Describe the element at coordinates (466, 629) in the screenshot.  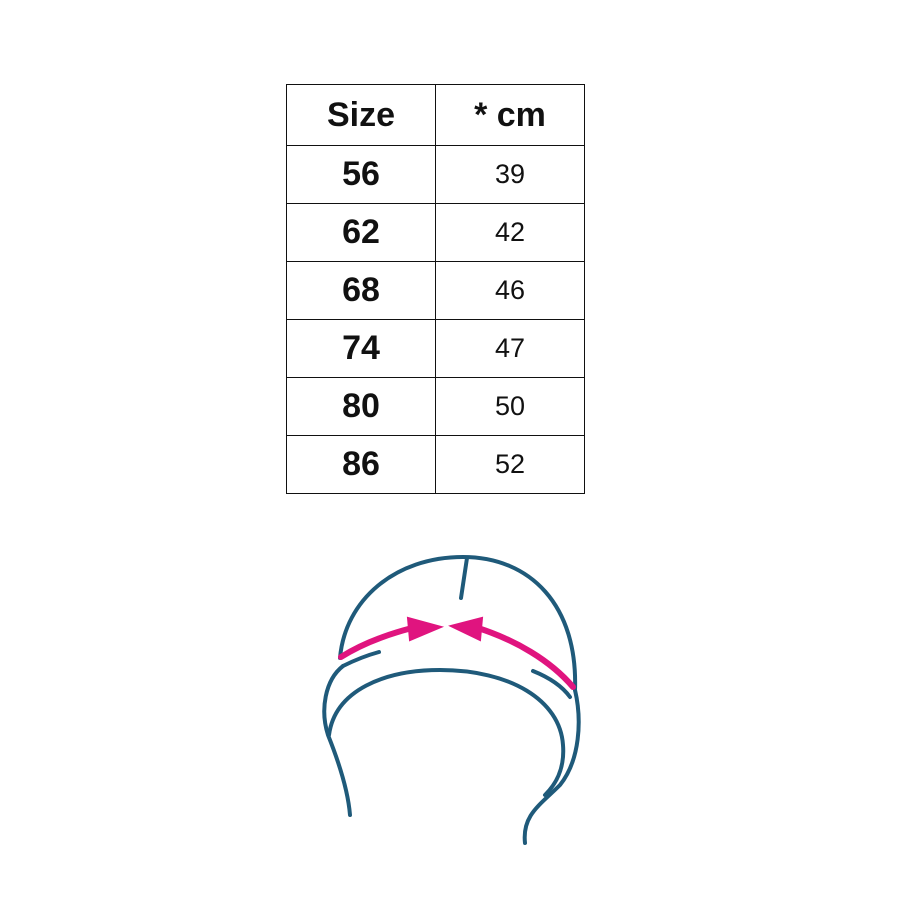
I see `arrow-right-head` at that location.